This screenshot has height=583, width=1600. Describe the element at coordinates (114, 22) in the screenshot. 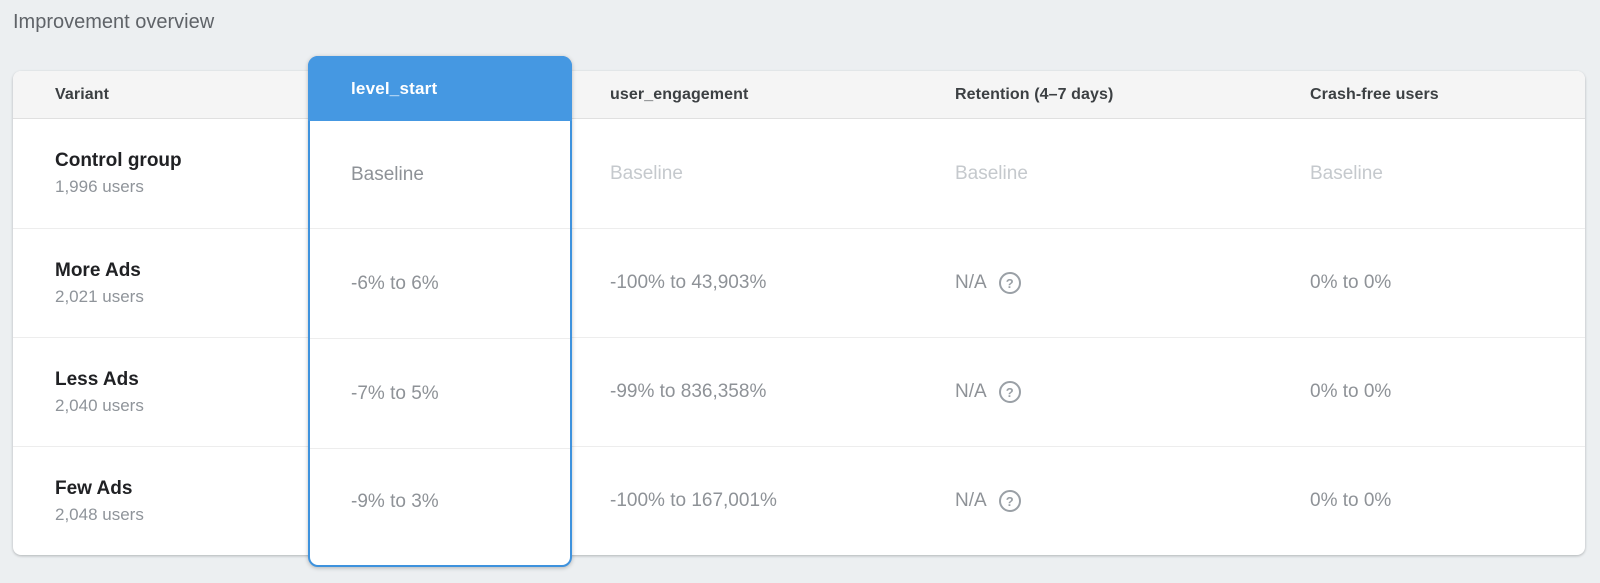

I see `page-title: Improvement overview` at that location.